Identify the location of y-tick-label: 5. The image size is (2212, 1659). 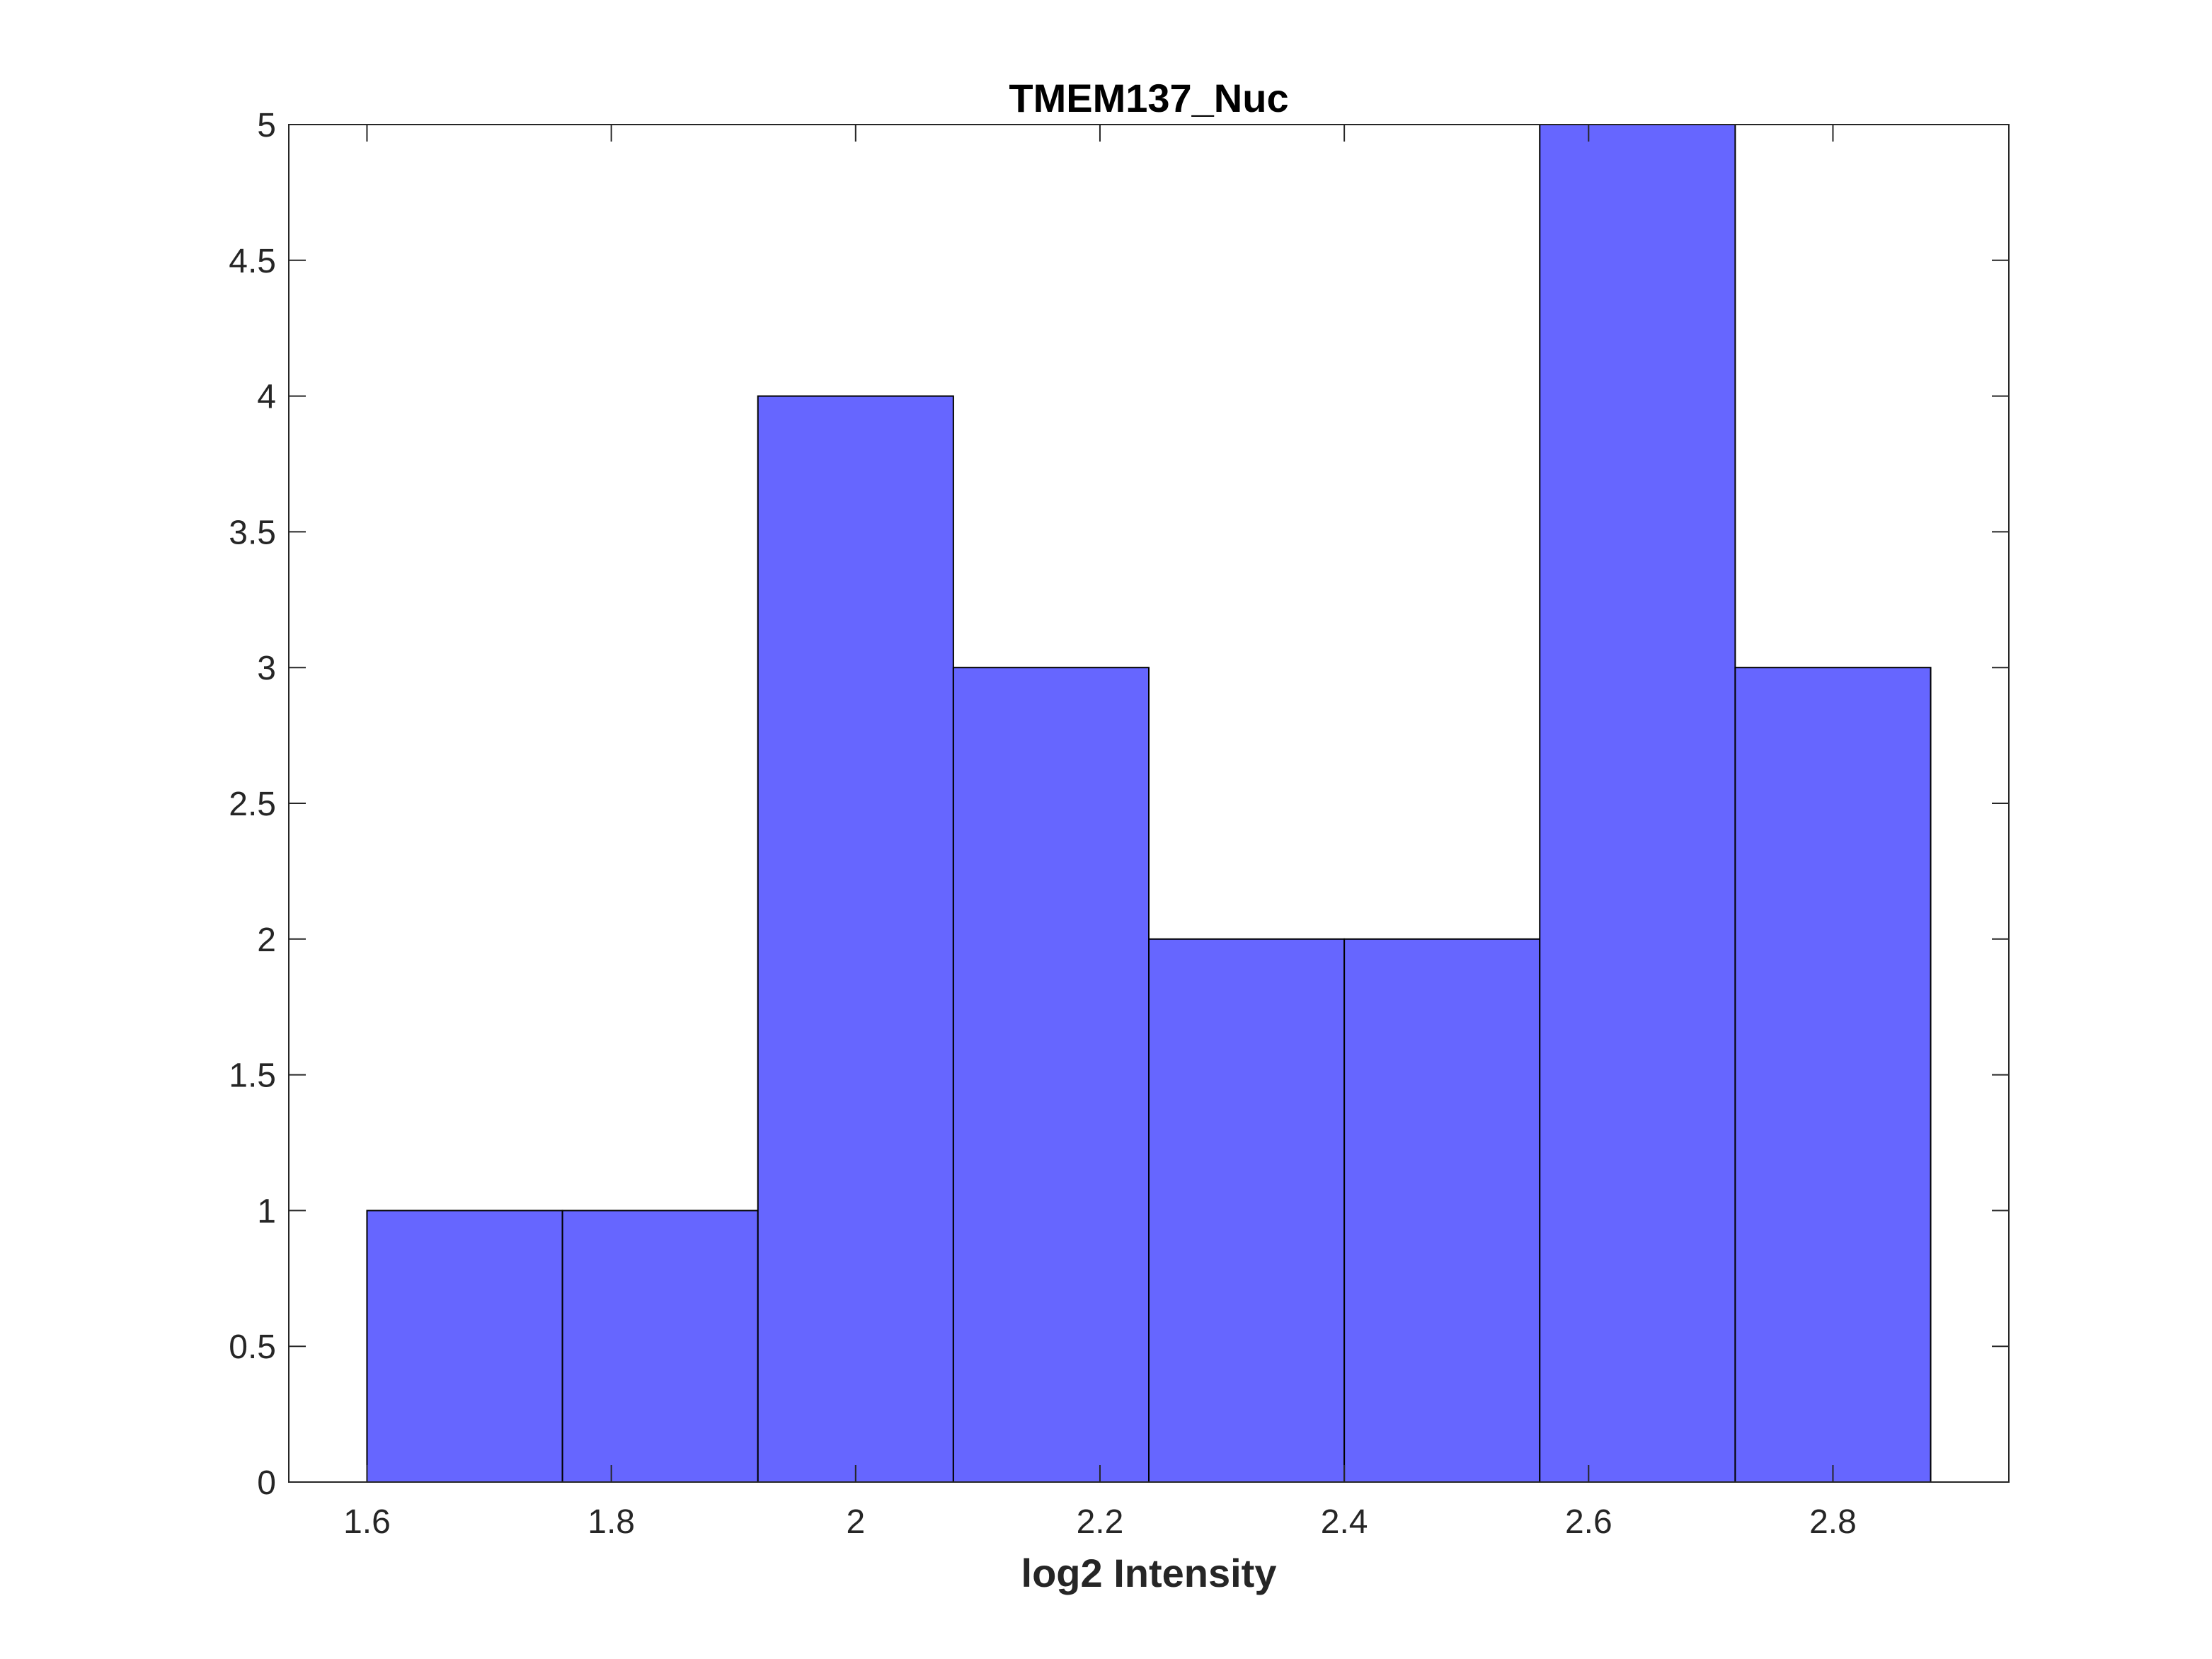
(266, 125).